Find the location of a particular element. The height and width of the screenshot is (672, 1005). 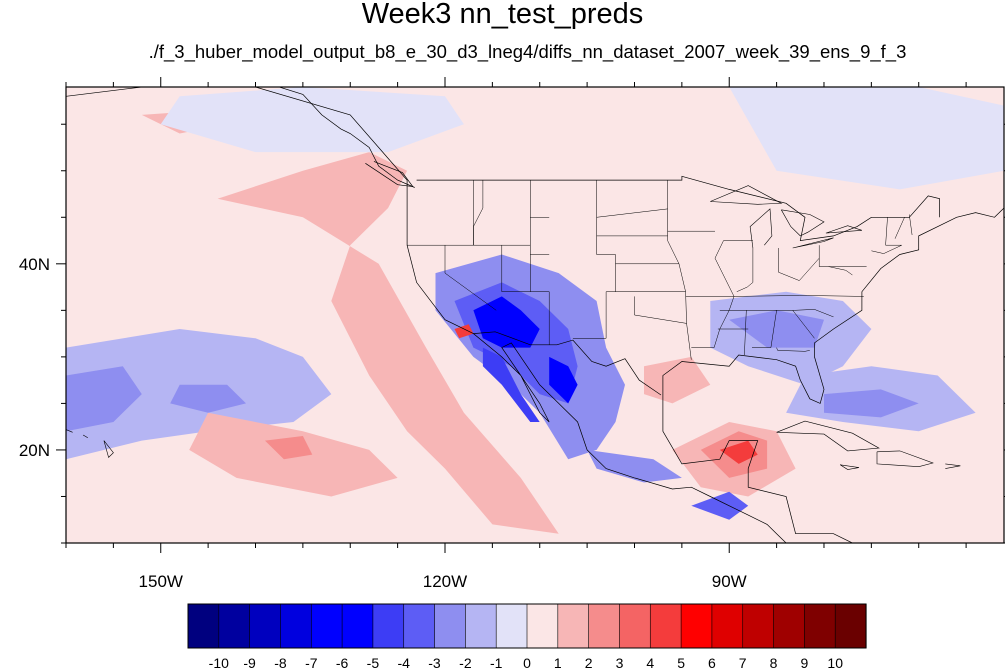

page-title: Week3 nn_test_preds is located at coordinates (502, 15).